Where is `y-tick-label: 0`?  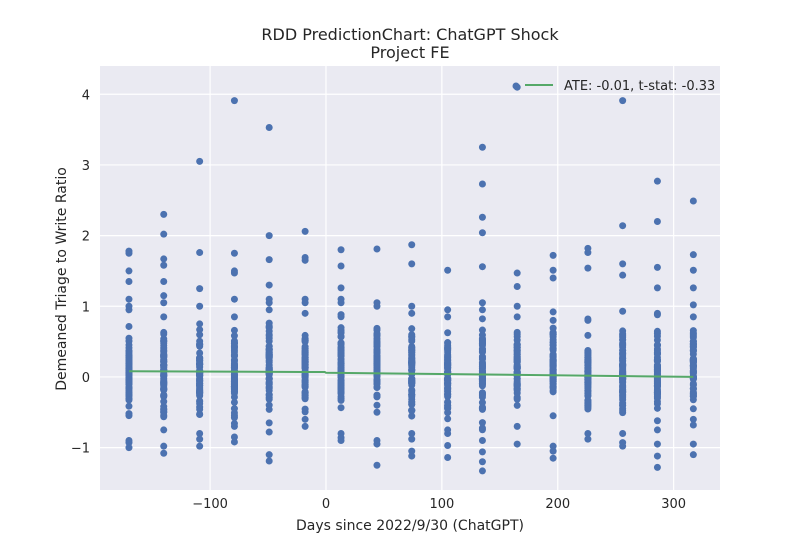
y-tick-label: 0 is located at coordinates (86, 378).